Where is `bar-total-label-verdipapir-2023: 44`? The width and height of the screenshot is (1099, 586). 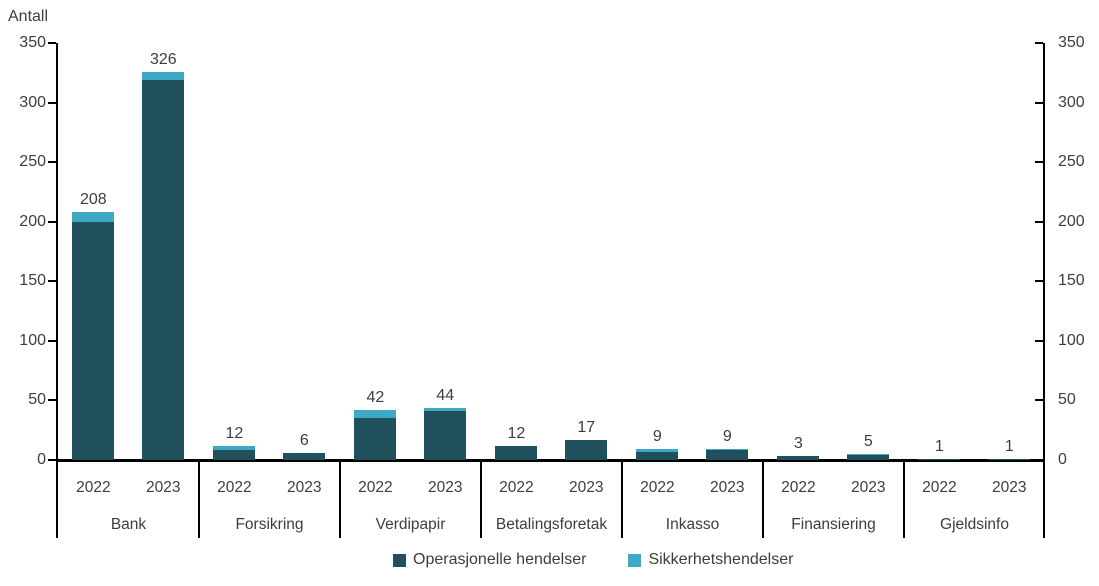
bar-total-label-verdipapir-2023: 44 is located at coordinates (445, 395).